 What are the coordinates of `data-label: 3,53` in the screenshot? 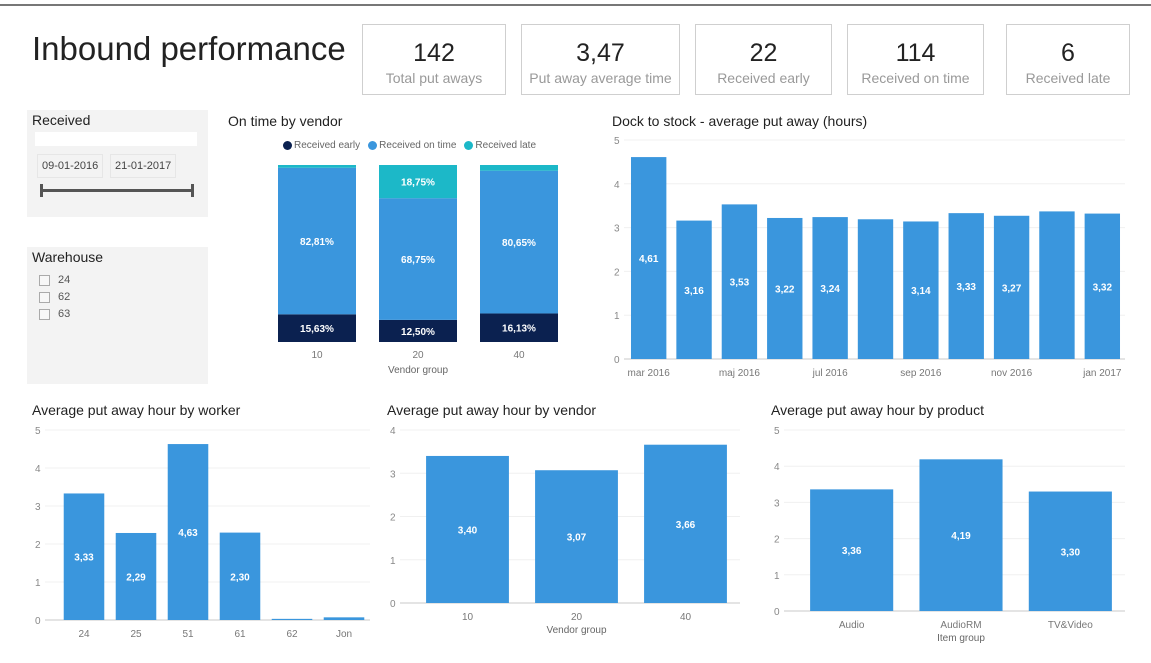 It's located at (740, 283).